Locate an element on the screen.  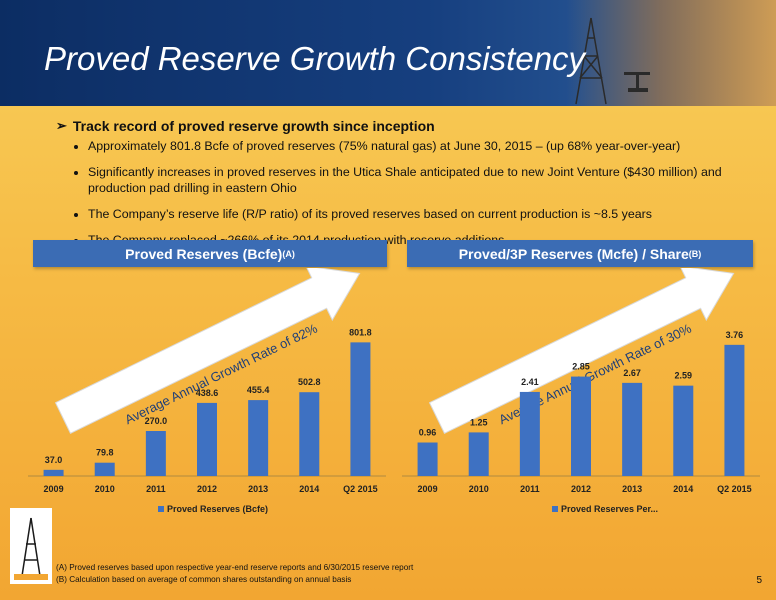
left-chart-header: Proved Reserves (Bcfe) (A) is located at coordinates (210, 253).